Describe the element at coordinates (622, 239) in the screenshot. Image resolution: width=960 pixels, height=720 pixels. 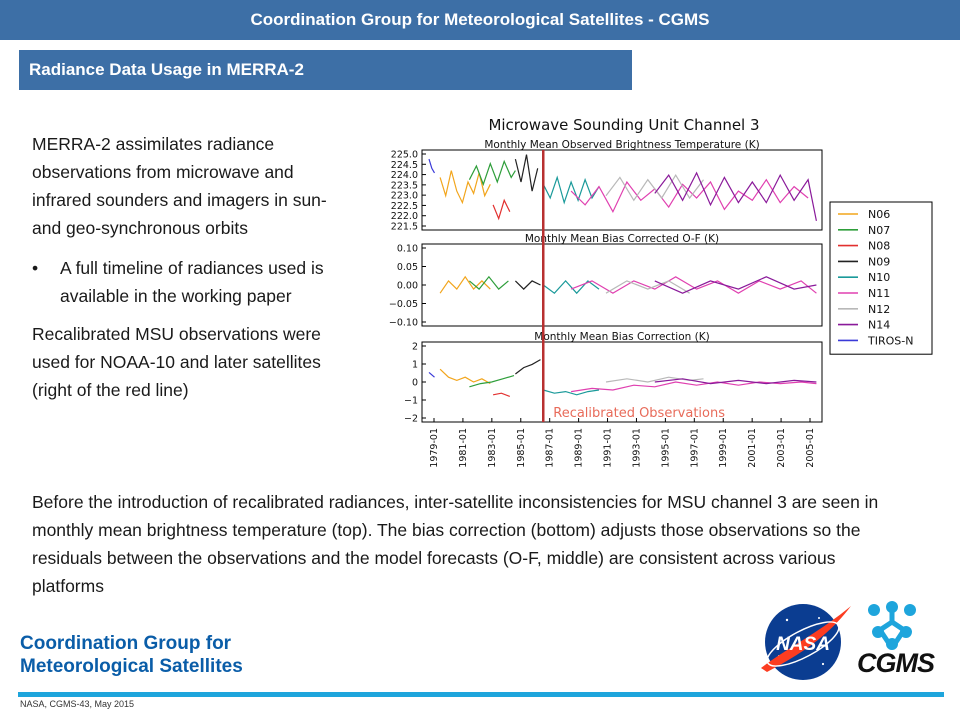
I see `panel-title-2: Monthly Mean Bias Corrected O-F (K)` at that location.